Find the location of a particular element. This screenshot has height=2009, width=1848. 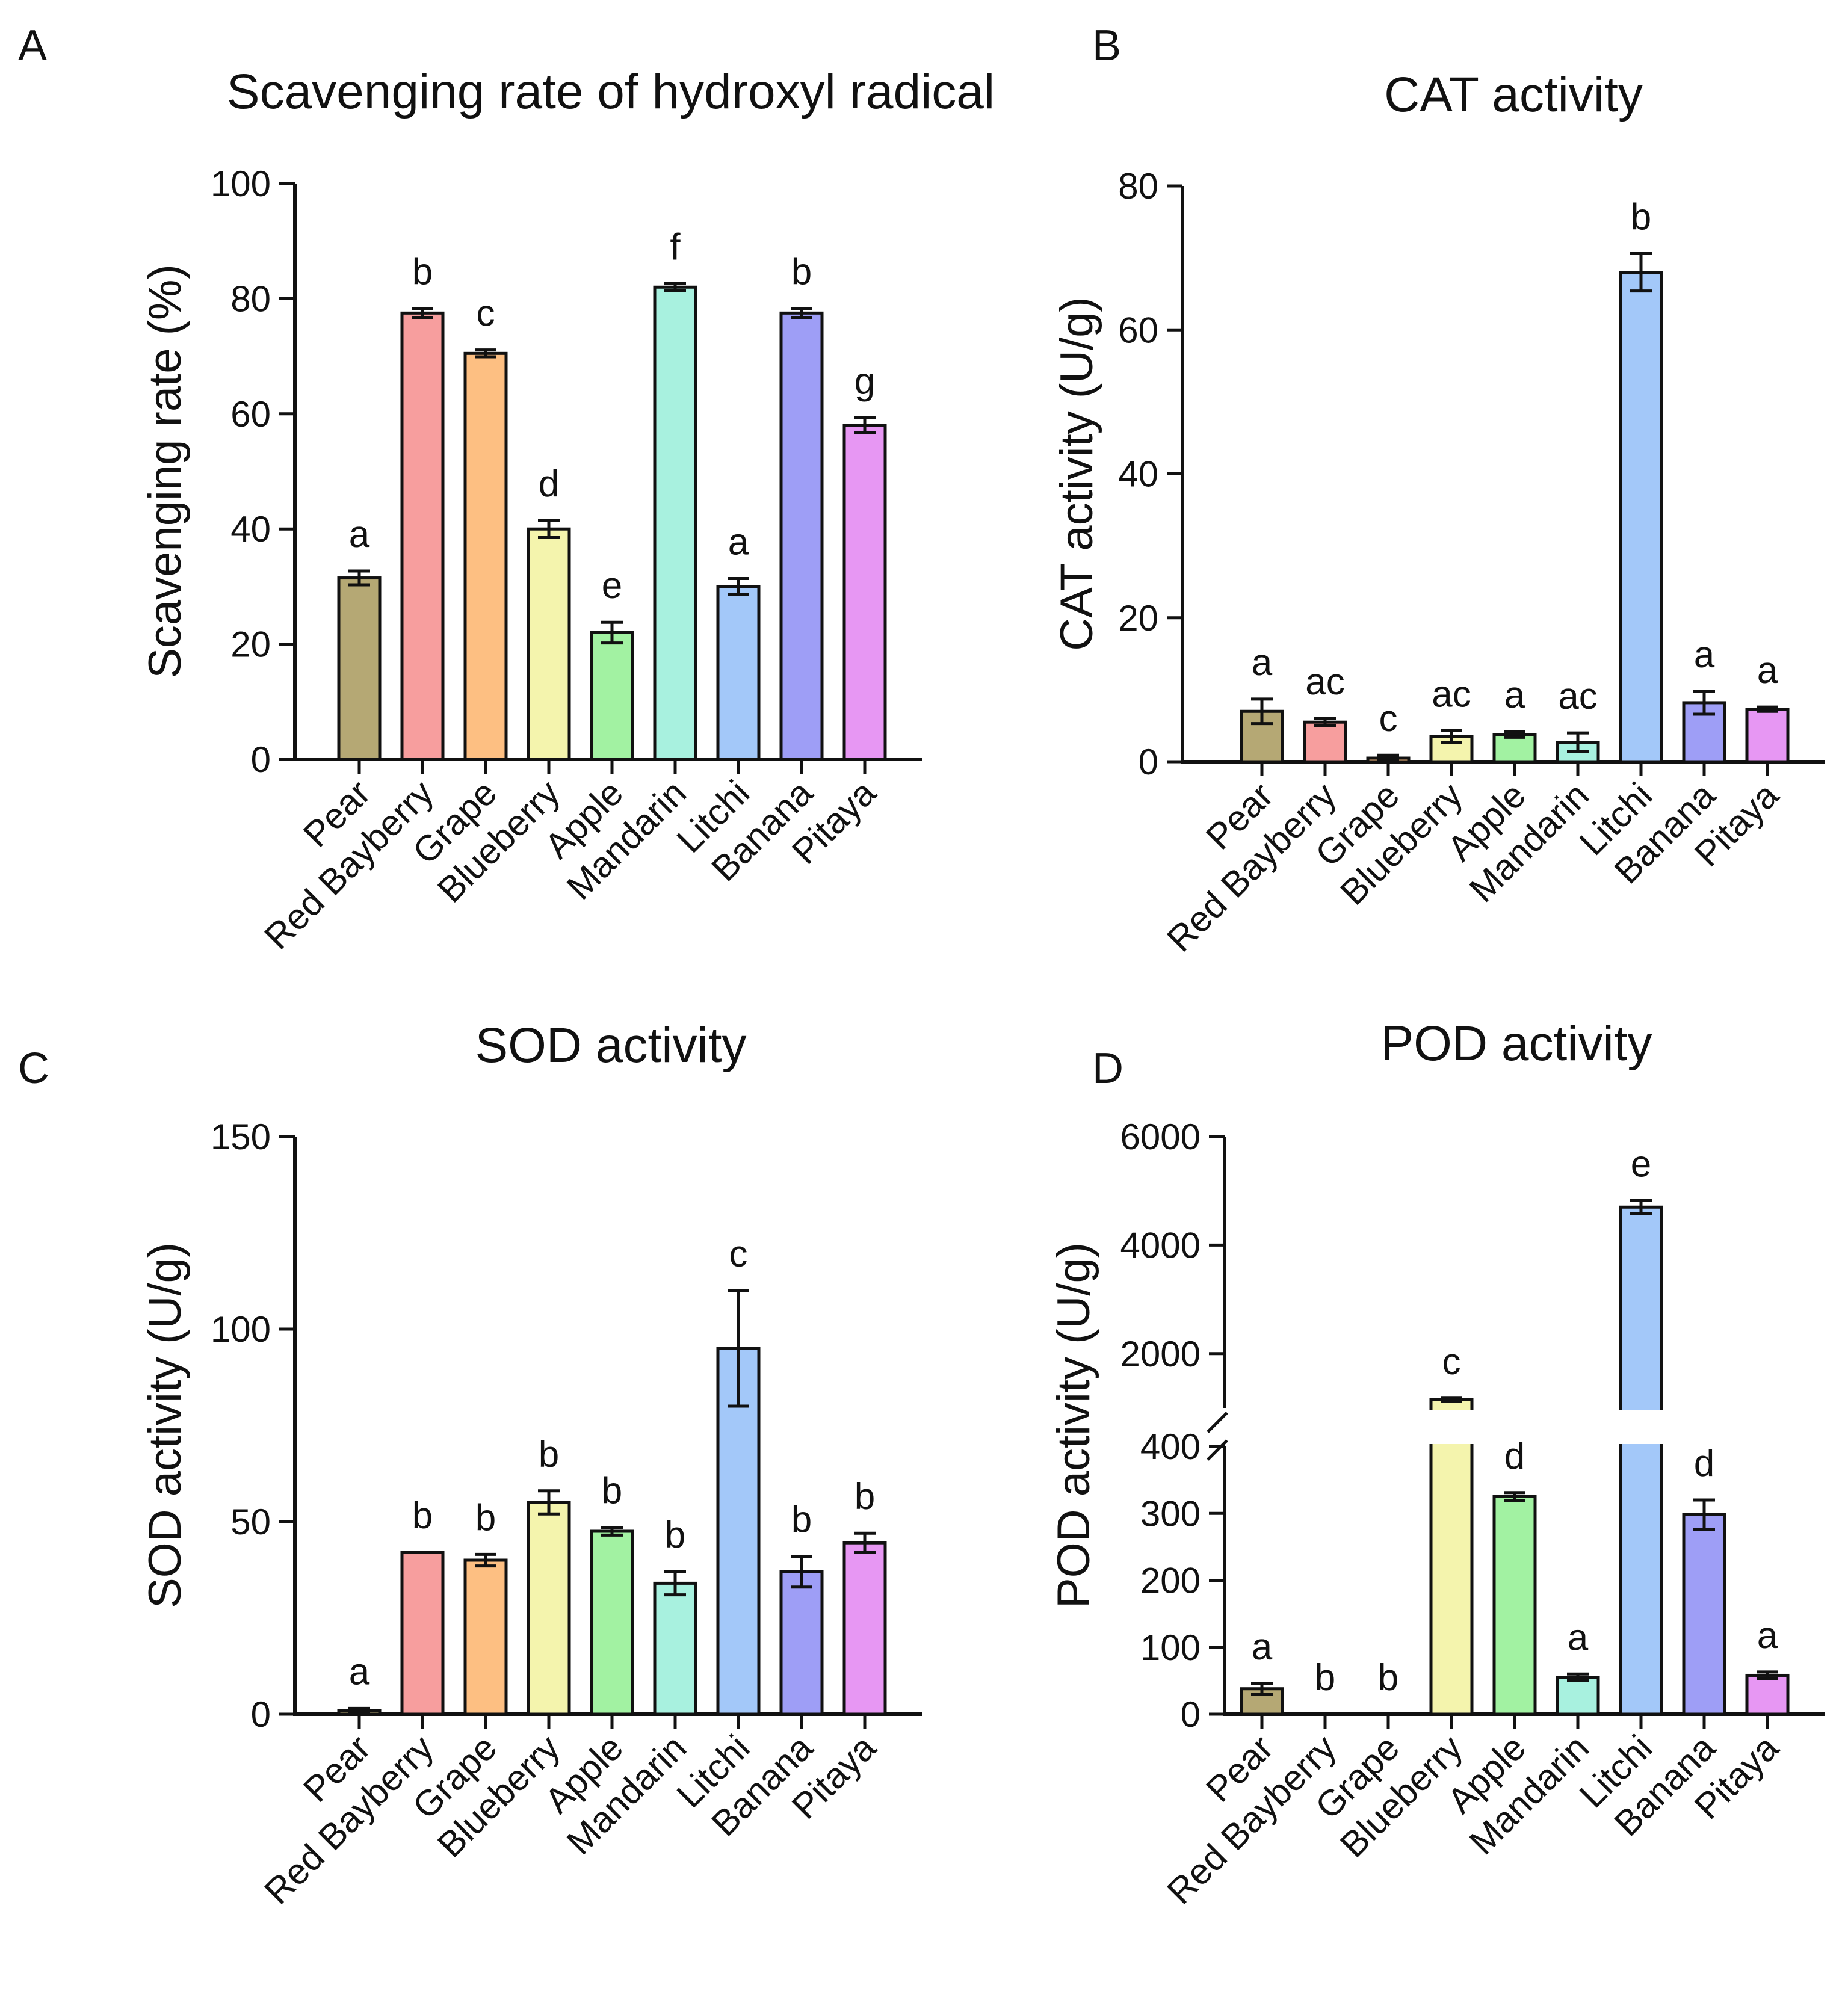

y-axis-label: CAT activity (U/g) is located at coordinates (1076, 473).